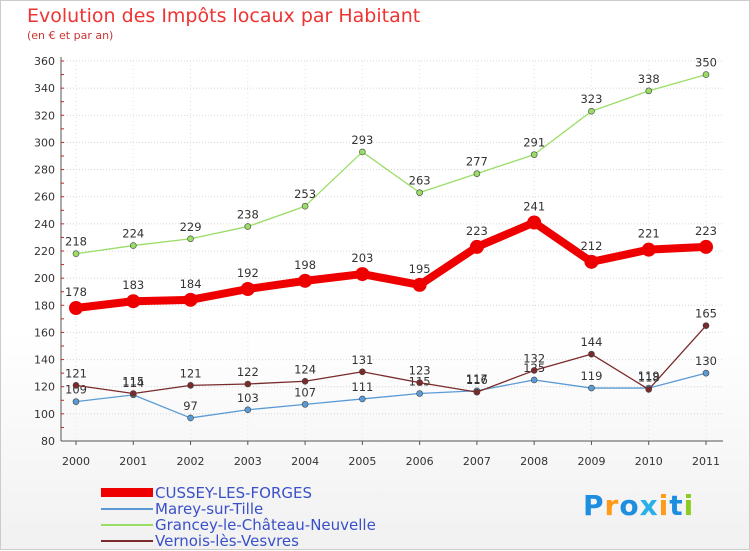 Image resolution: width=750 pixels, height=551 pixels. Describe the element at coordinates (649, 461) in the screenshot. I see `x-tick-label: 2010` at that location.